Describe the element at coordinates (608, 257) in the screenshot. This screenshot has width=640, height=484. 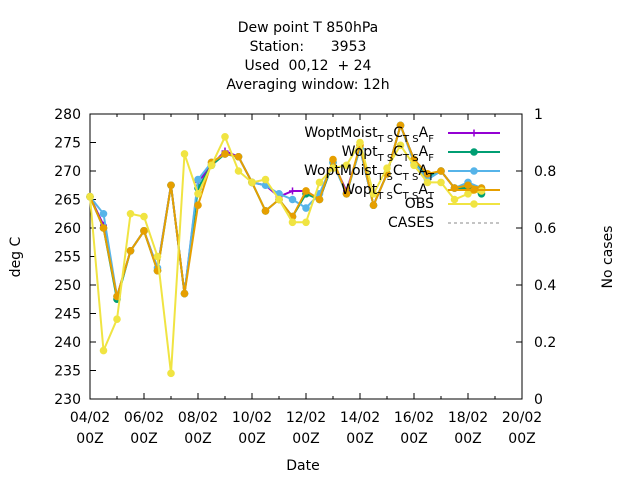
I see `y2-axis-label: No cases` at that location.